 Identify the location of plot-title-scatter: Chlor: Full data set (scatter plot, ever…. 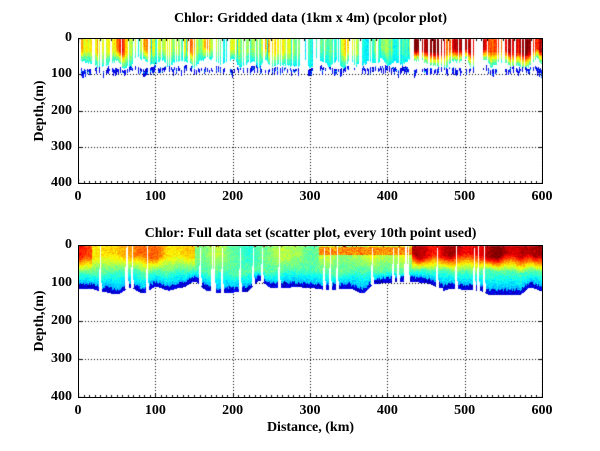
(310, 233).